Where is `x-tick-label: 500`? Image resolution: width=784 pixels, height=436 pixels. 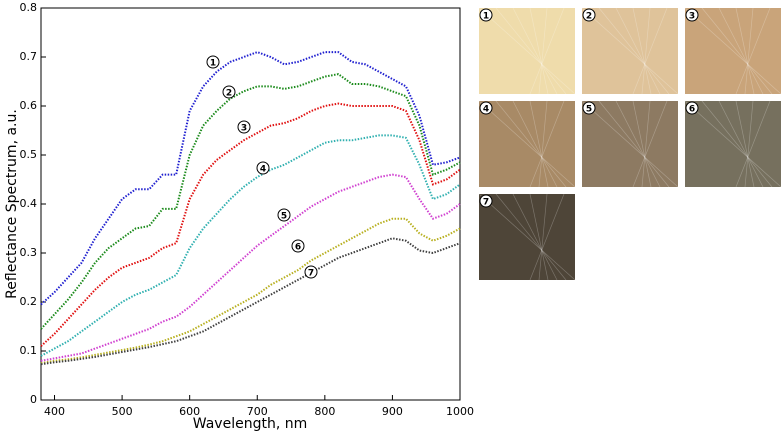 x-tick-label: 500 is located at coordinates (122, 411).